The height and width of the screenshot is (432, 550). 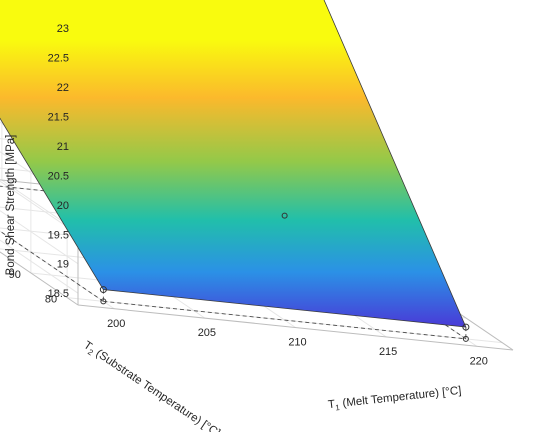 I want to click on z-tick-label: 21.5, so click(x=58, y=117).